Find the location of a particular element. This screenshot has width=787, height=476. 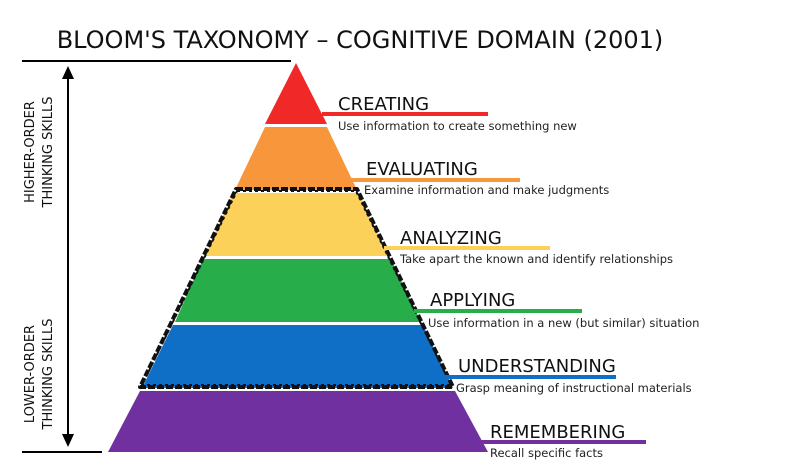

pyramid-band-remembering is located at coordinates (298, 421).